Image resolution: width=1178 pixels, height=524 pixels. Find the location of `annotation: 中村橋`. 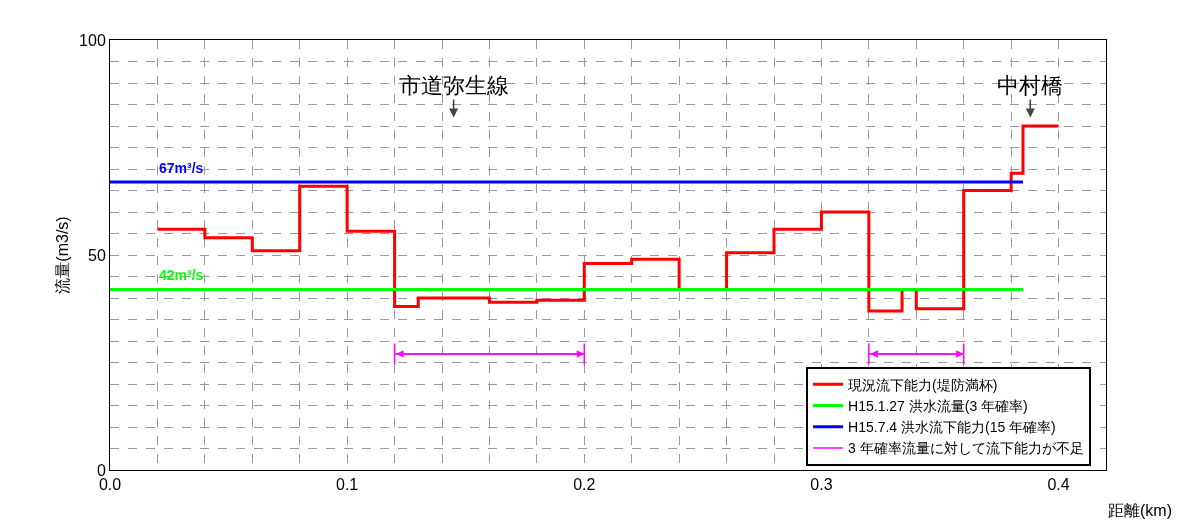

annotation: 中村橋 is located at coordinates (1030, 85).